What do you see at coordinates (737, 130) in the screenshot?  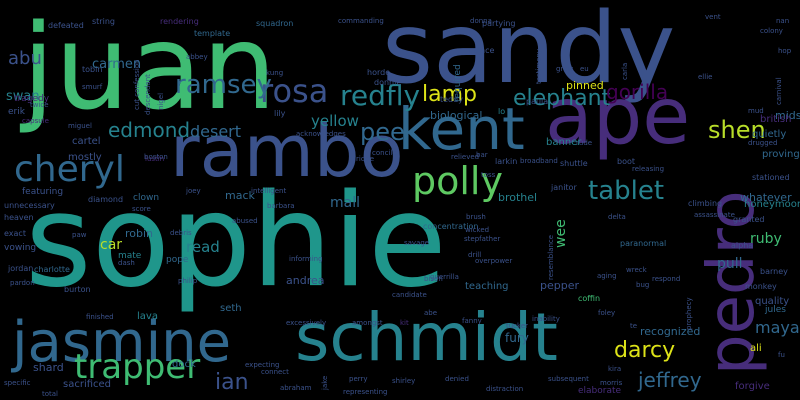 I see `word: shen` at bounding box center [737, 130].